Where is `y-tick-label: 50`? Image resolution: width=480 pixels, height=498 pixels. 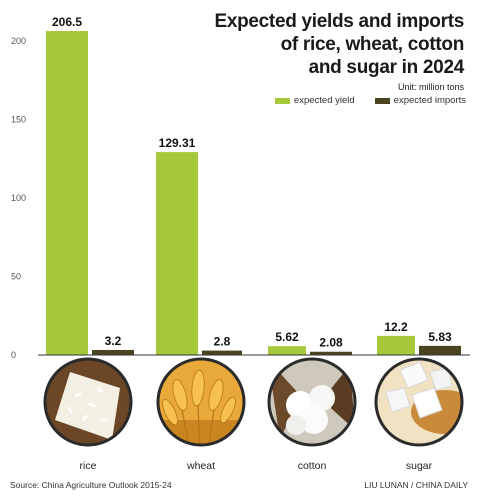 y-tick-label: 50 is located at coordinates (16, 277).